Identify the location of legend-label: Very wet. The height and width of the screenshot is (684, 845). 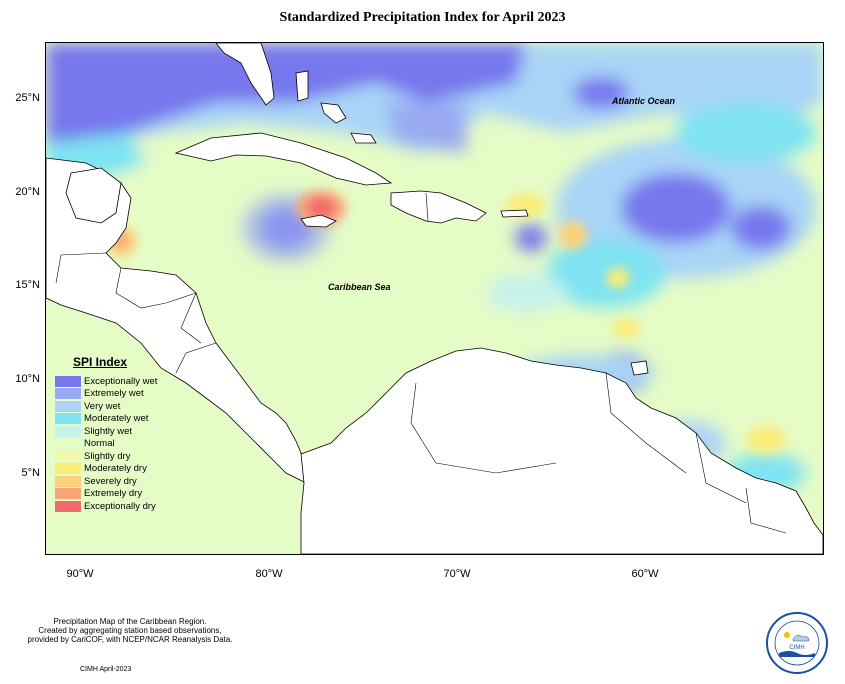
(102, 406).